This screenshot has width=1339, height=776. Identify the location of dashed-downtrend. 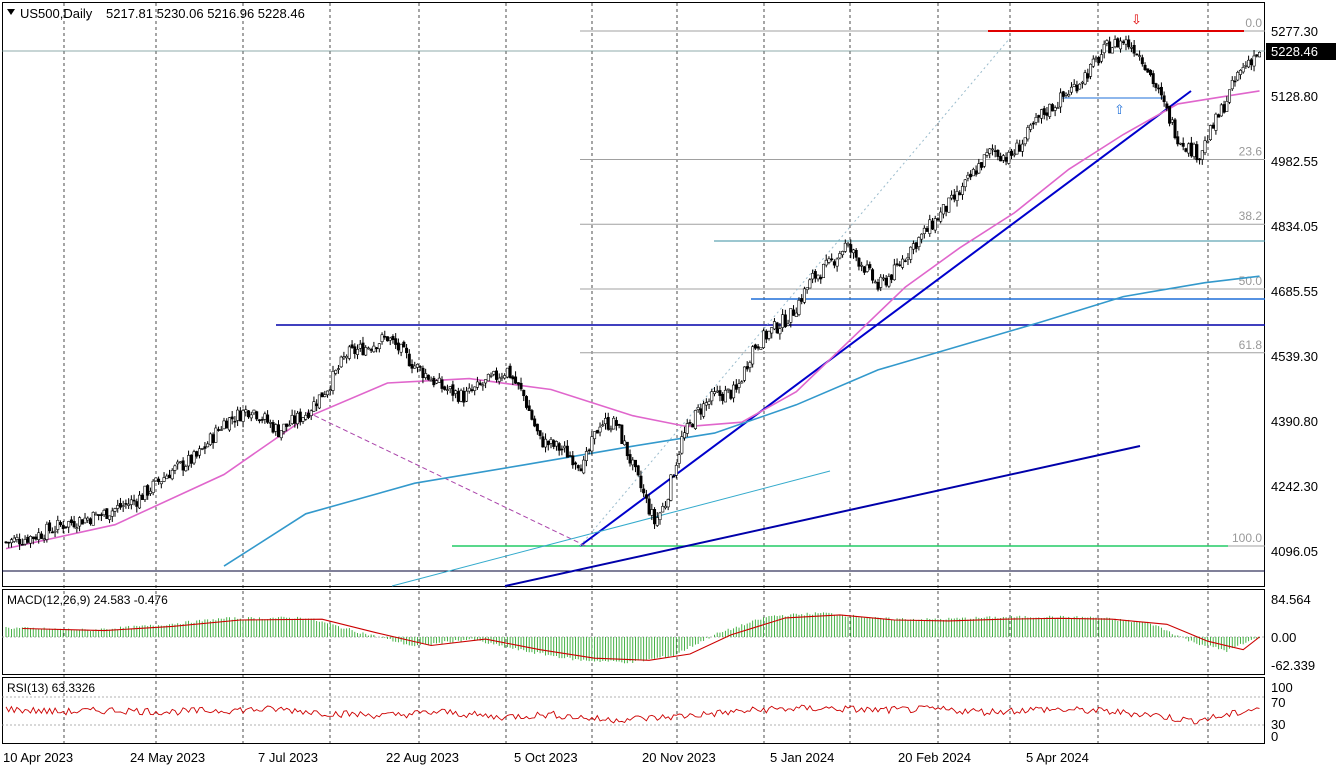
(447, 479).